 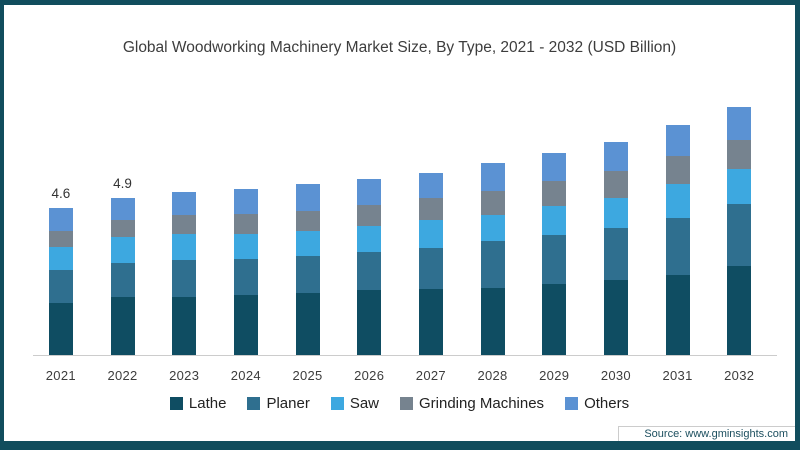 I want to click on x-axis-line, so click(x=405, y=355).